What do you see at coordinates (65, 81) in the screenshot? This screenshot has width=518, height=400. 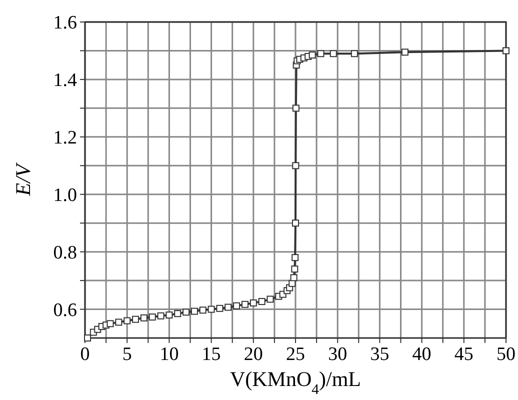 I see `y-tick-label: 1.4` at bounding box center [65, 81].